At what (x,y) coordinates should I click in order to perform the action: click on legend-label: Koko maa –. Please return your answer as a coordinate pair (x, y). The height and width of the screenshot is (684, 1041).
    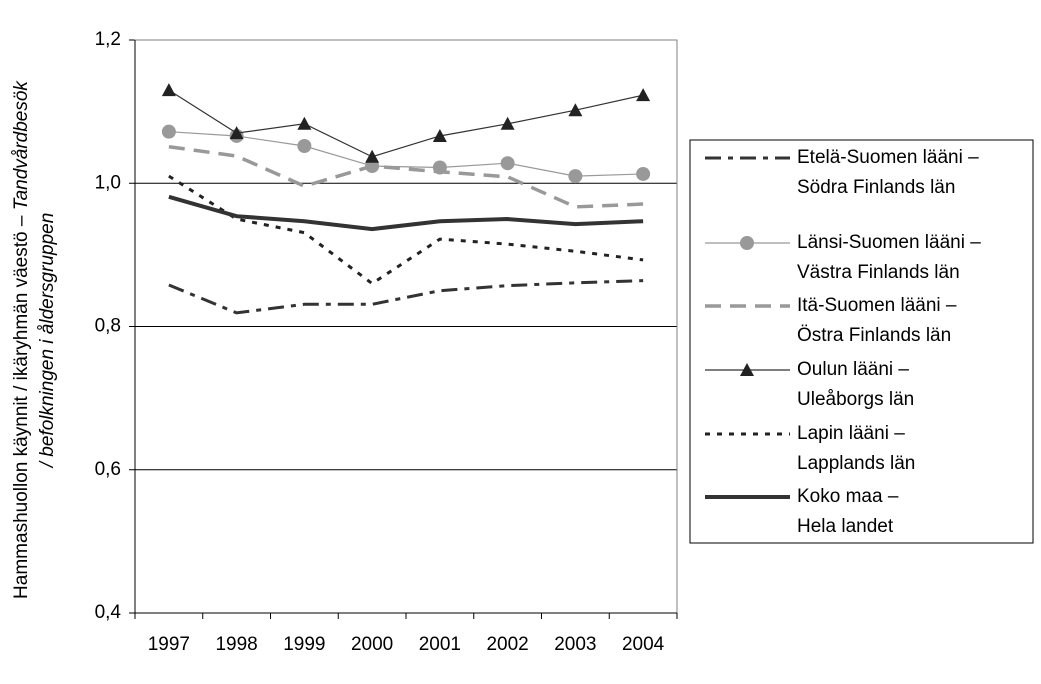
    Looking at the image, I should click on (848, 496).